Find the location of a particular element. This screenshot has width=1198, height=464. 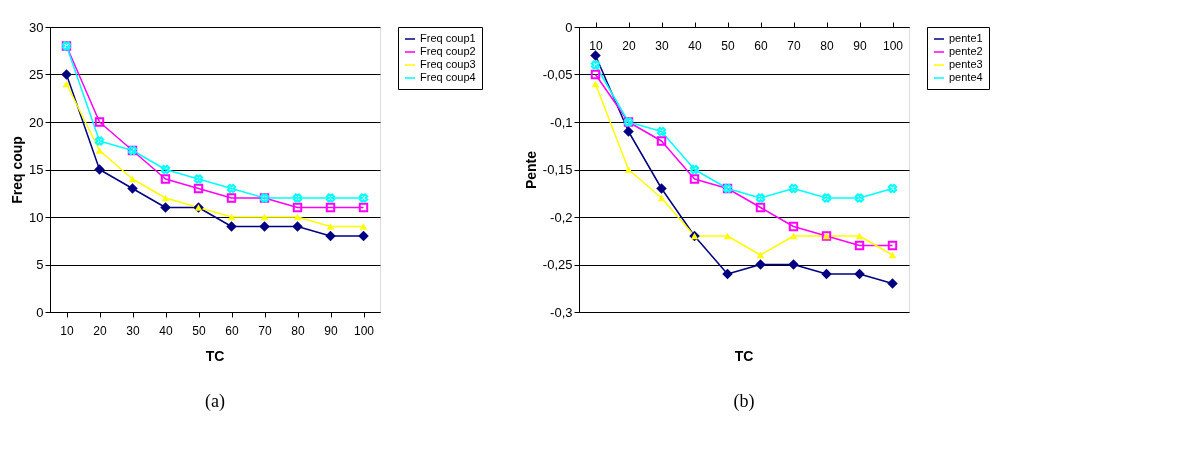

x-tick-label: 70 is located at coordinates (265, 330).